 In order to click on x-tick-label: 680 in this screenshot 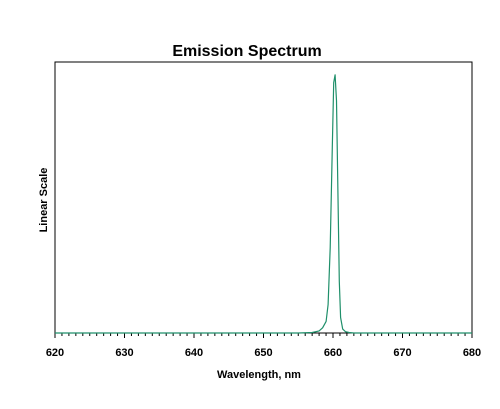, I will do `click(472, 353)`.